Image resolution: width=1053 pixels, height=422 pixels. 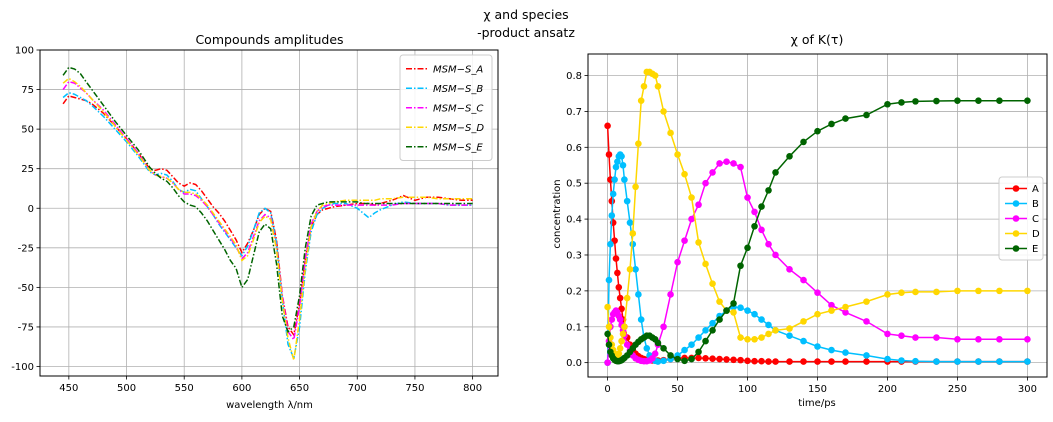 What do you see at coordinates (574, 220) in the screenshot?
I see `right-ytick-label: 0.4` at bounding box center [574, 220].